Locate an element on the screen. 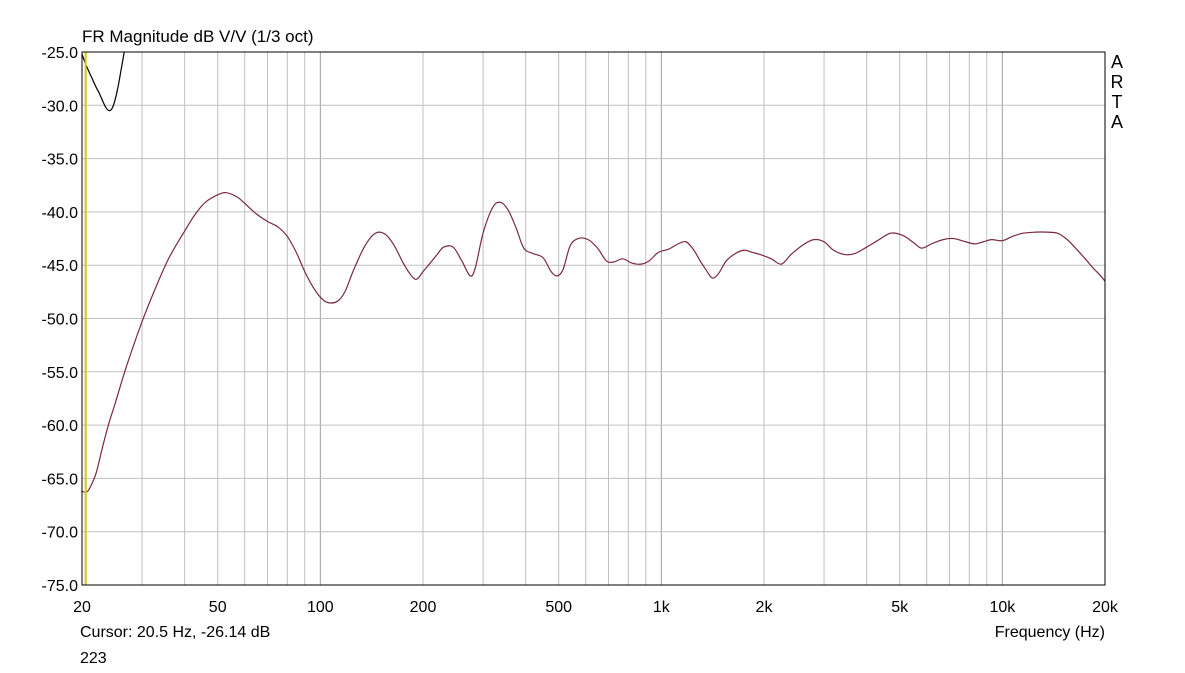 The width and height of the screenshot is (1185, 673). y-tick-label: -30.0 is located at coordinates (60, 106).